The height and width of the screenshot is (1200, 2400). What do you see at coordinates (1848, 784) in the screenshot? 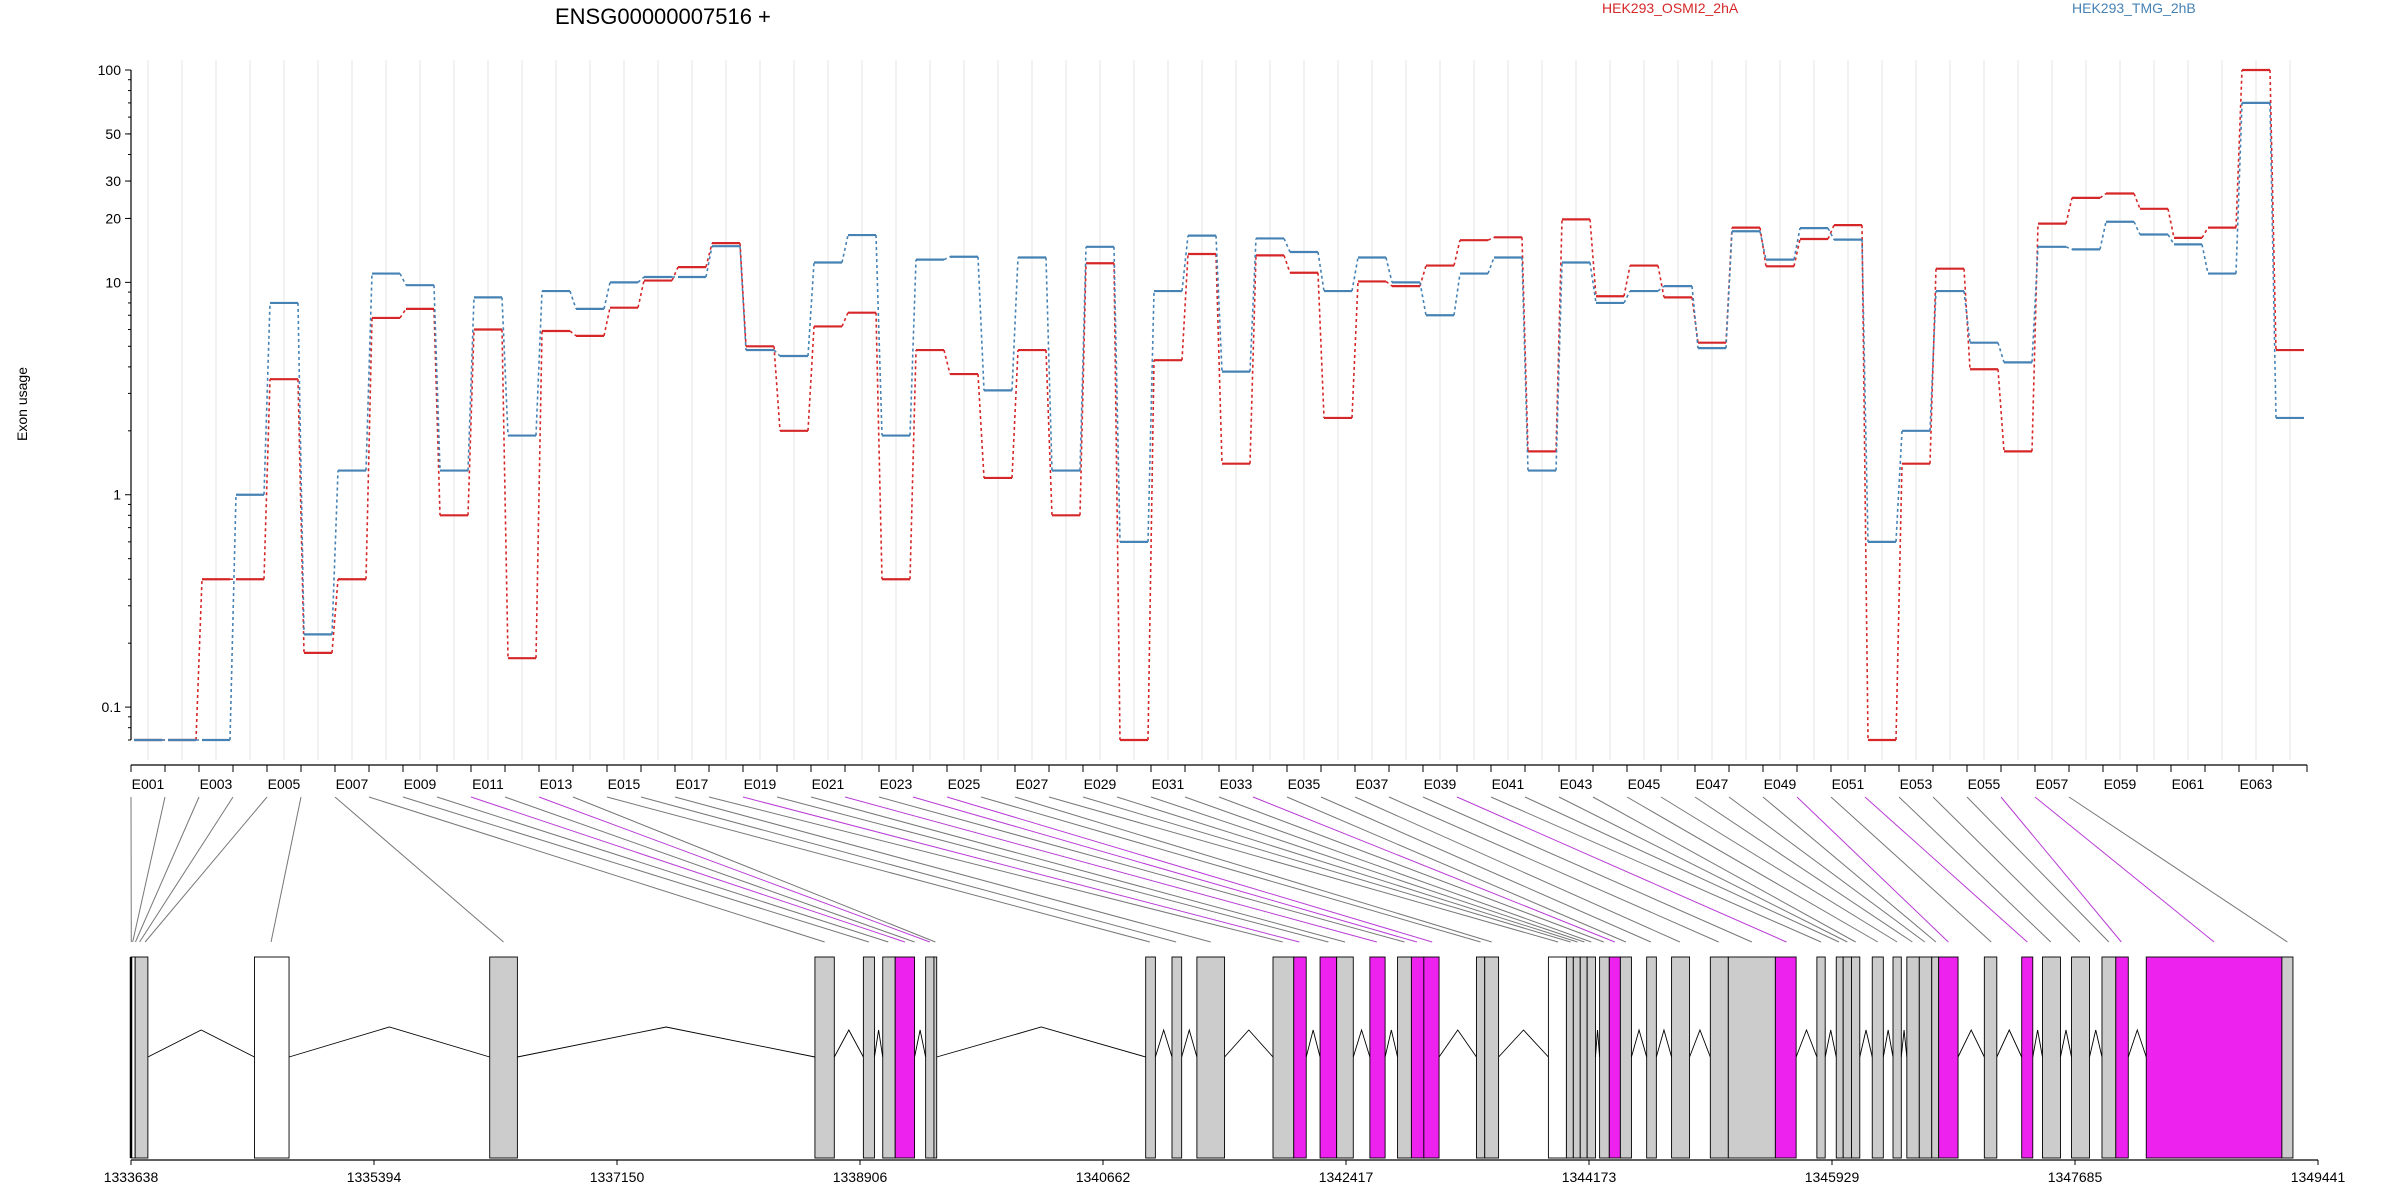
I see `x-tick-label: E051` at bounding box center [1848, 784].